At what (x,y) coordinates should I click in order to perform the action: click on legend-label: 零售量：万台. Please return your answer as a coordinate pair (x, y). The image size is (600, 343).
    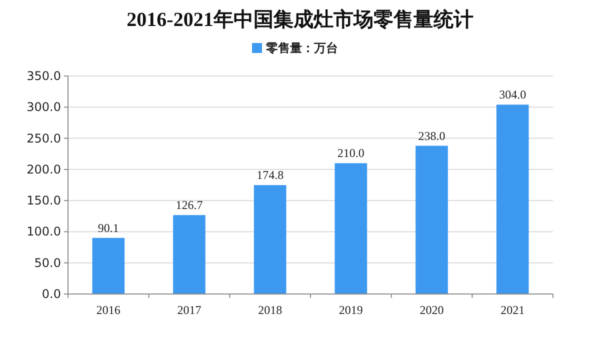
    Looking at the image, I should click on (301, 48).